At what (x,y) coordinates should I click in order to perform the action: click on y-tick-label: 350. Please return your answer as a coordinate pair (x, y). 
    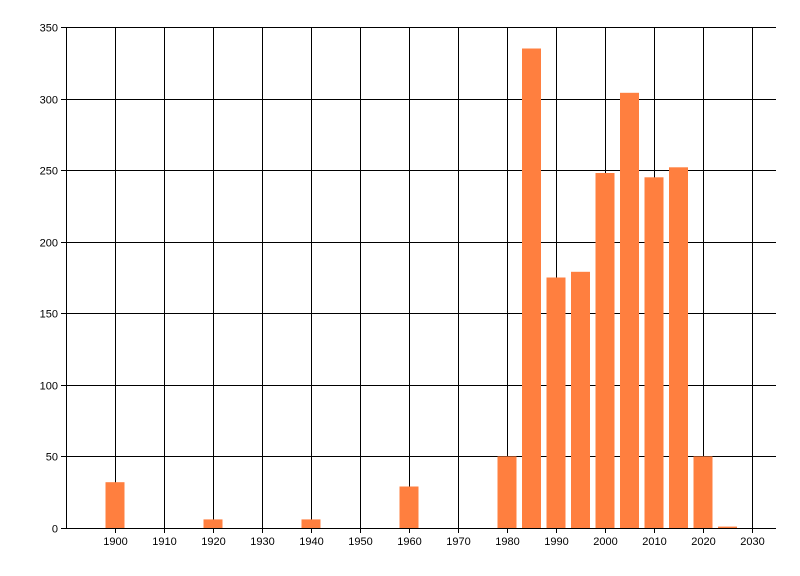
    Looking at the image, I should click on (49, 29).